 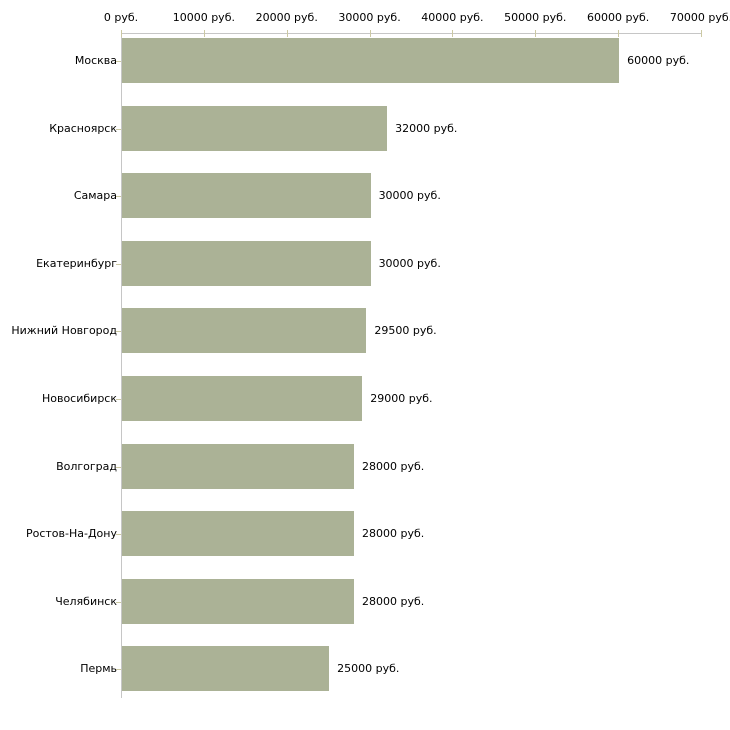 What do you see at coordinates (452, 17) in the screenshot?
I see `x-tick-label: 40000 руб.` at bounding box center [452, 17].